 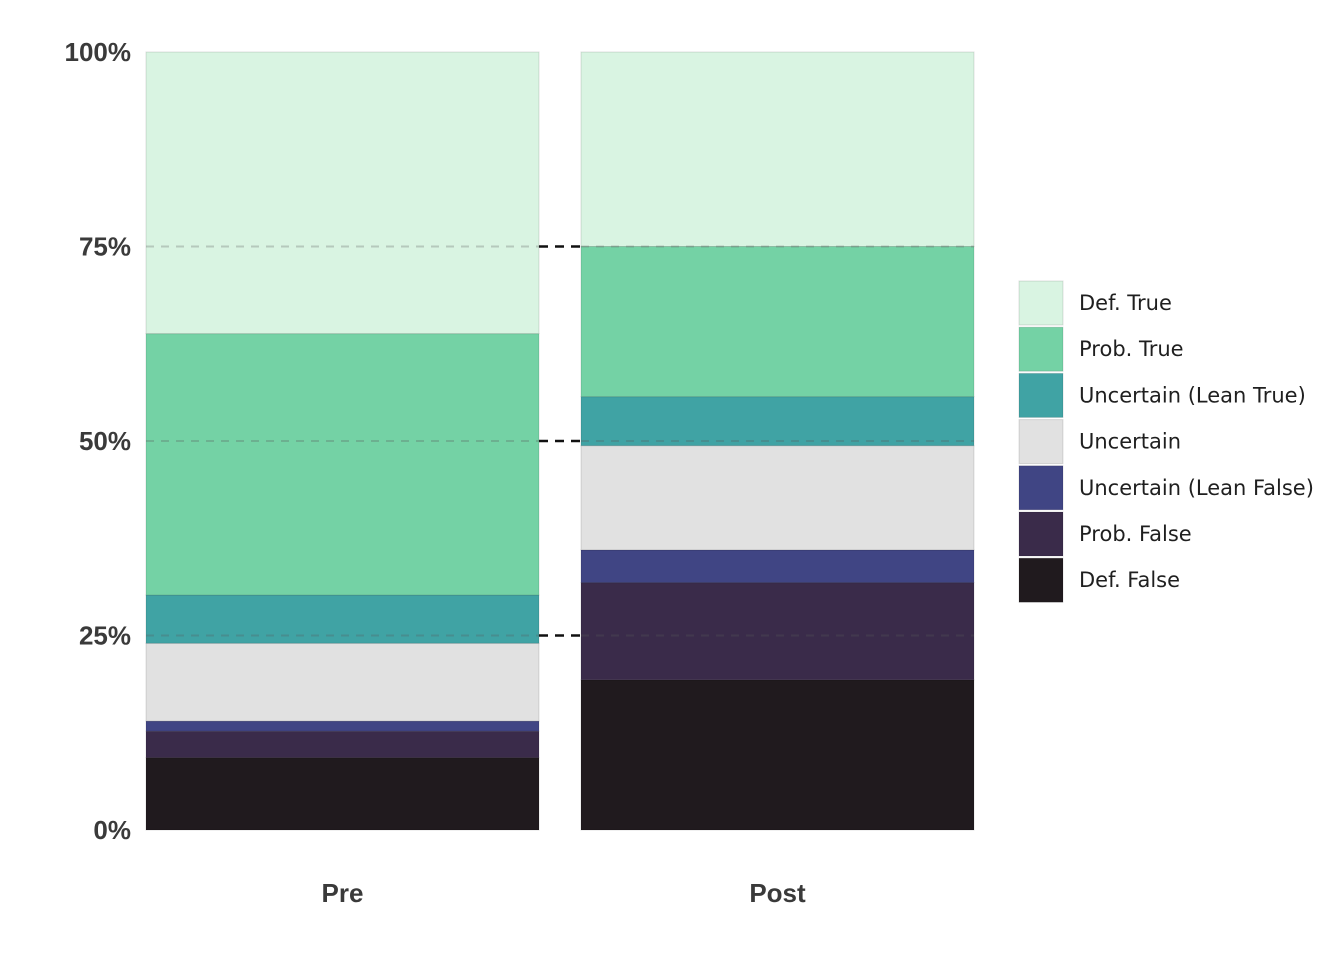 I want to click on bar-segment-pre-def-false, so click(x=342, y=794).